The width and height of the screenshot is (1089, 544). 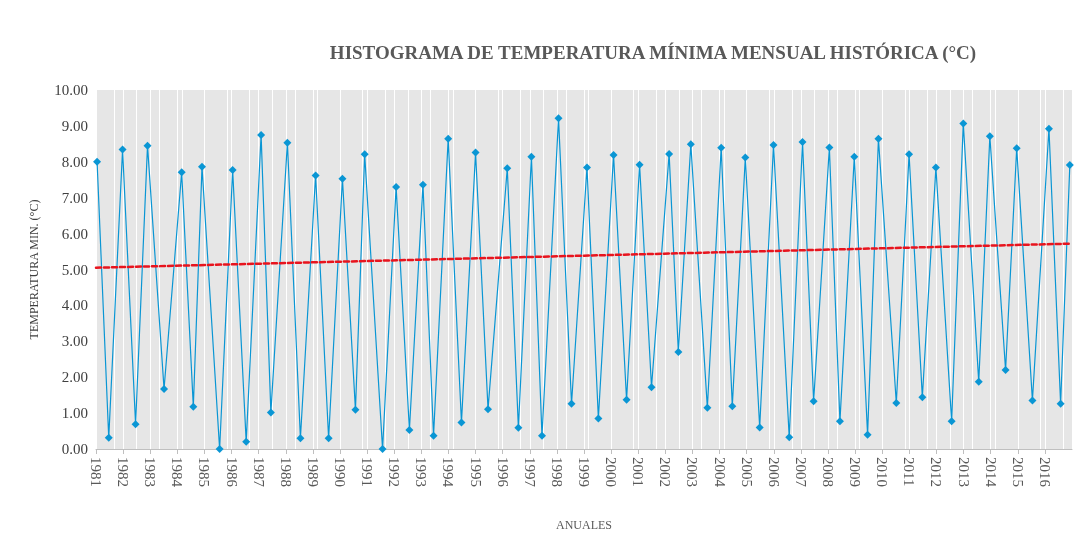 I want to click on x-tick-label: 1993, so click(x=421, y=472).